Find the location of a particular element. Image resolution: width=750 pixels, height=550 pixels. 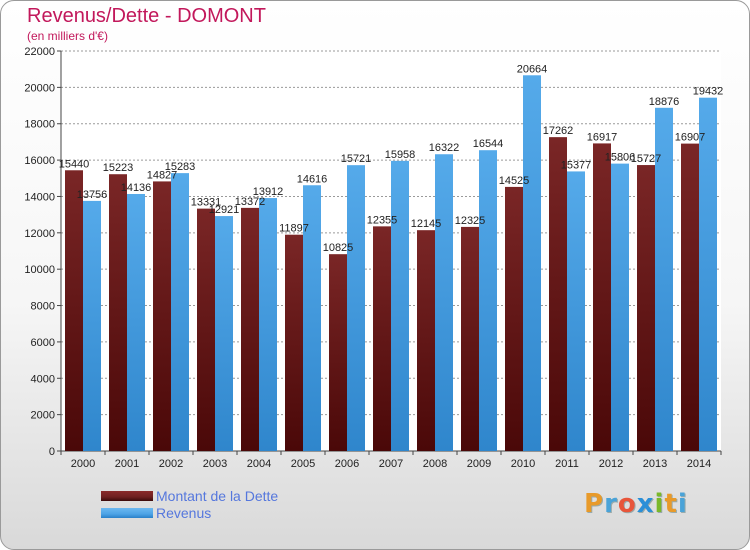

data-label-revenue: 20664 is located at coordinates (532, 69).